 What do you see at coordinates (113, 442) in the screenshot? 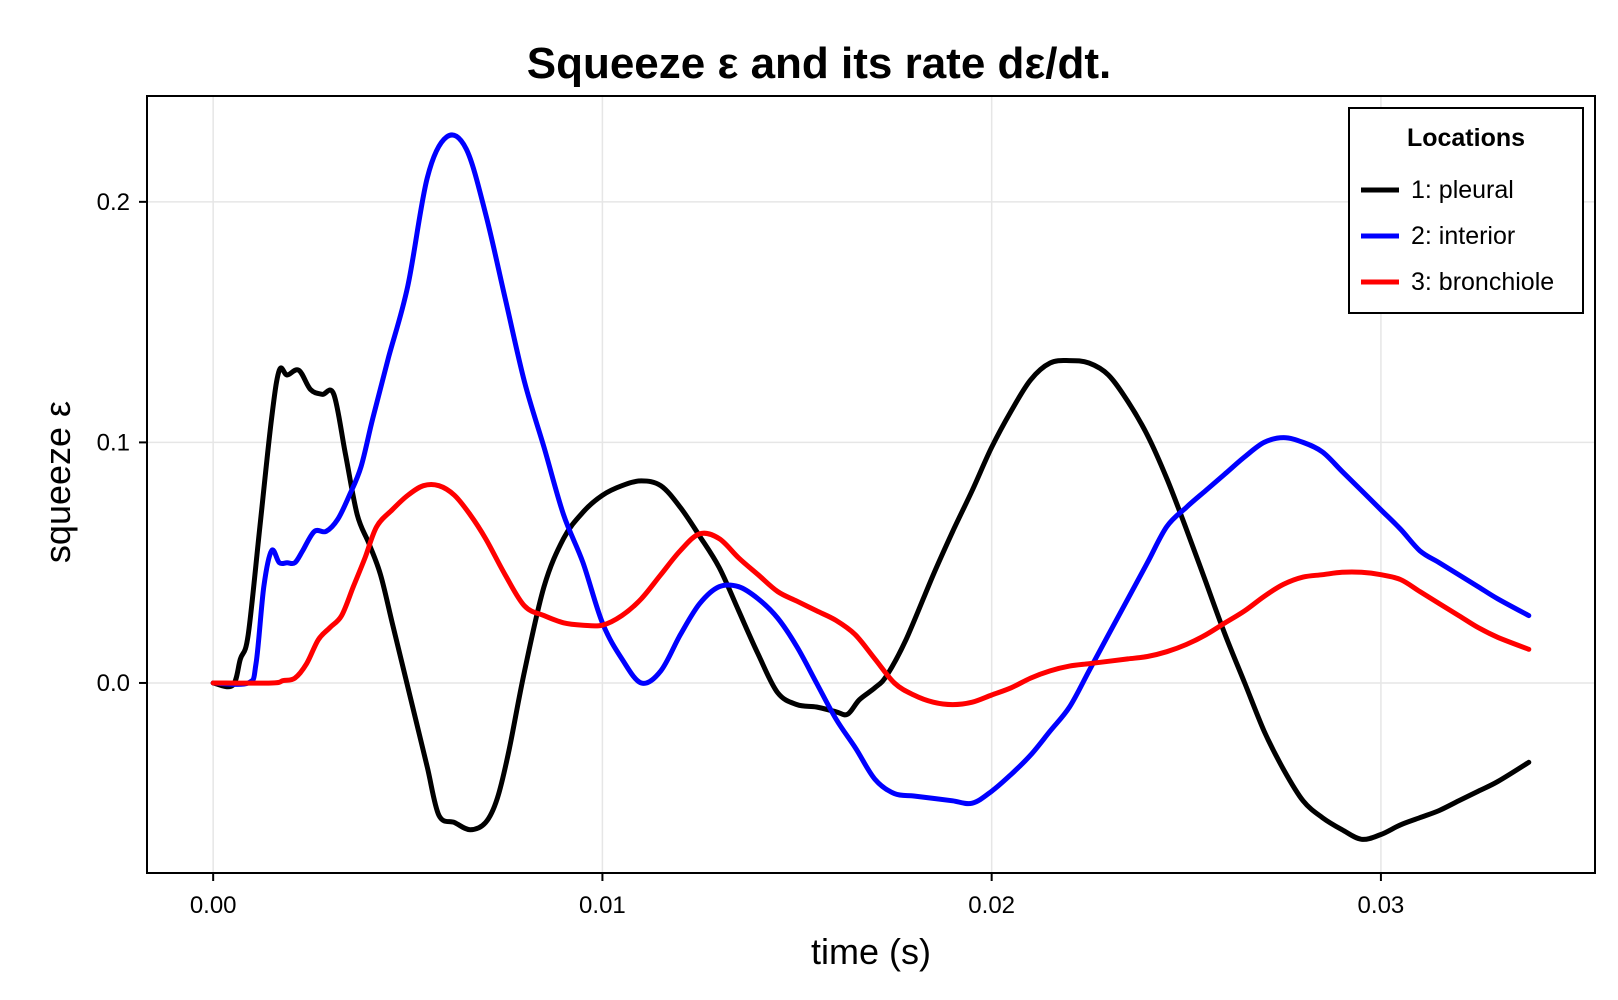
I see `y-tick-label: 0.1` at bounding box center [113, 442].